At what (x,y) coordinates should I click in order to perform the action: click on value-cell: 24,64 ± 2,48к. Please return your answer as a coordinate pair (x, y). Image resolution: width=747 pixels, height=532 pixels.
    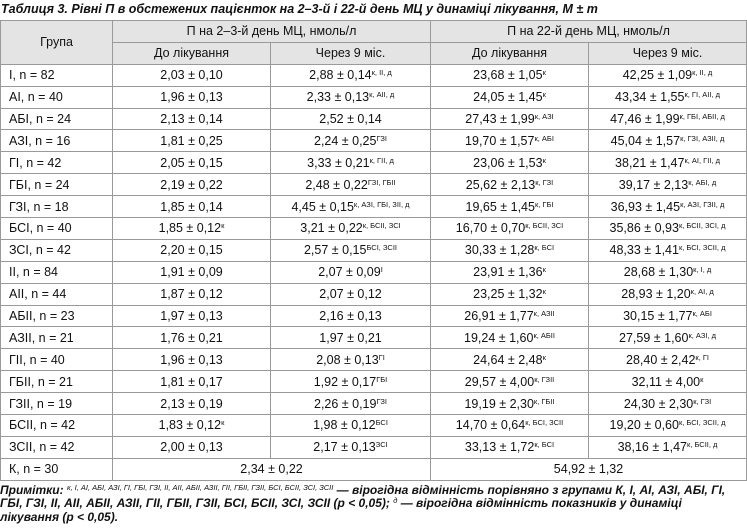
    Looking at the image, I should click on (509, 360).